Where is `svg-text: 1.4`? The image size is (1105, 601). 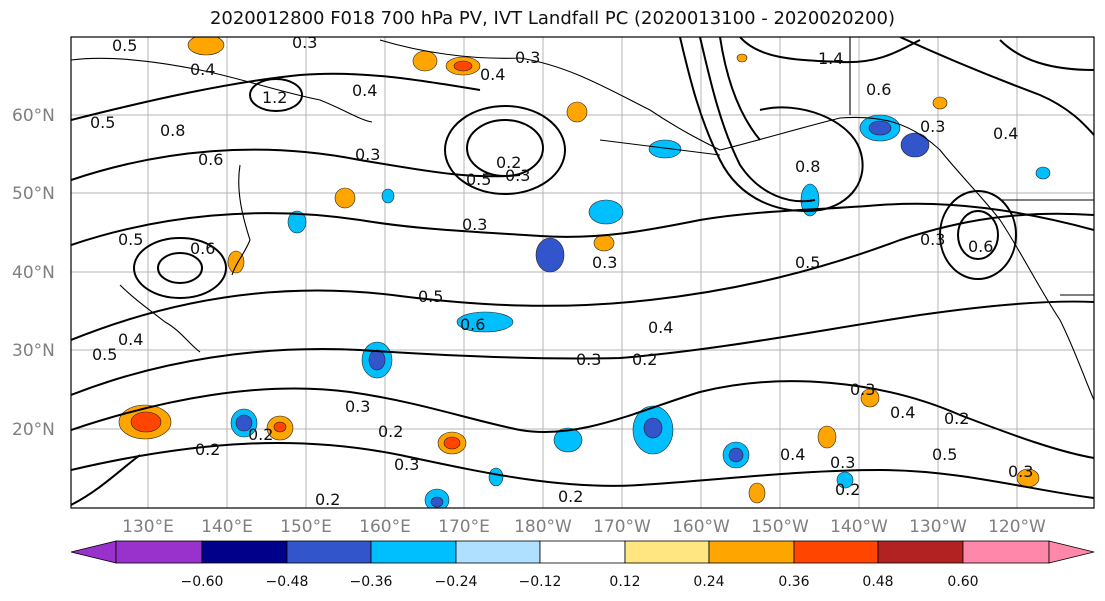
svg-text: 1.4 is located at coordinates (830, 58).